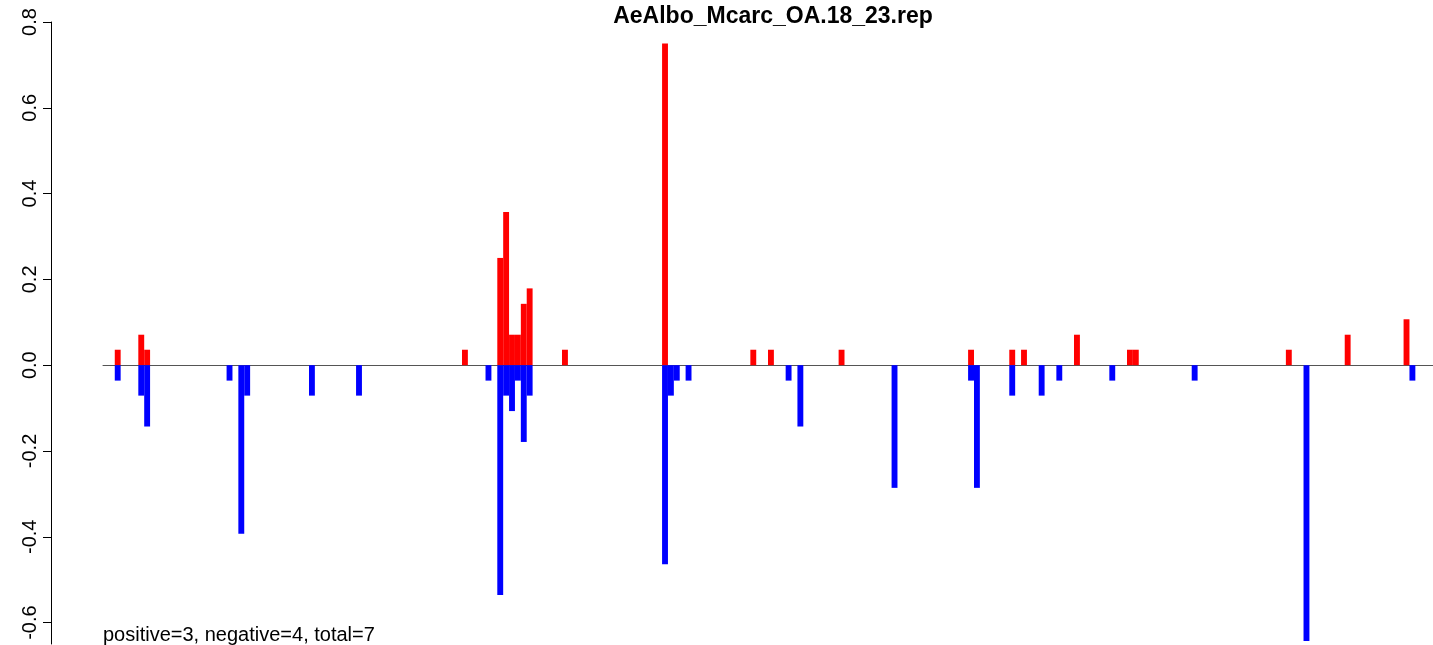 The image size is (1433, 645). What do you see at coordinates (29, 451) in the screenshot?
I see `y-tick-label: -0.2` at bounding box center [29, 451].